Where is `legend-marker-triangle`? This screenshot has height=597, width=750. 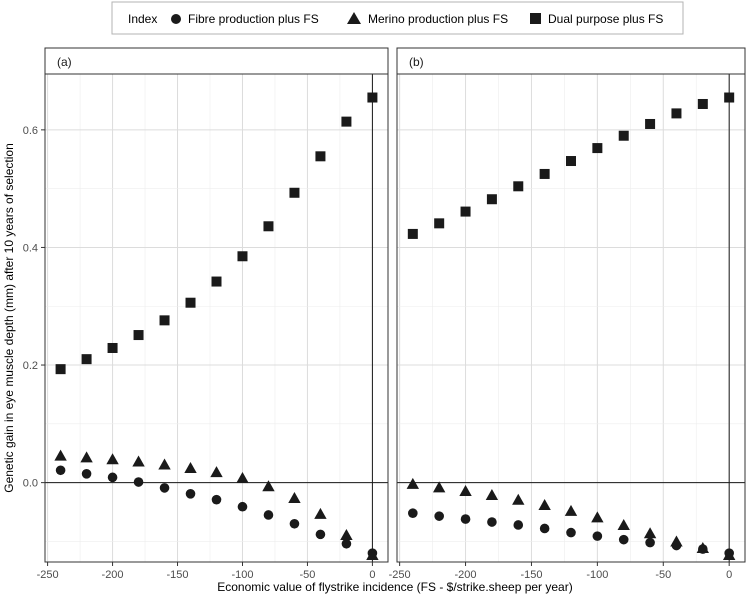 legend-marker-triangle is located at coordinates (354, 18).